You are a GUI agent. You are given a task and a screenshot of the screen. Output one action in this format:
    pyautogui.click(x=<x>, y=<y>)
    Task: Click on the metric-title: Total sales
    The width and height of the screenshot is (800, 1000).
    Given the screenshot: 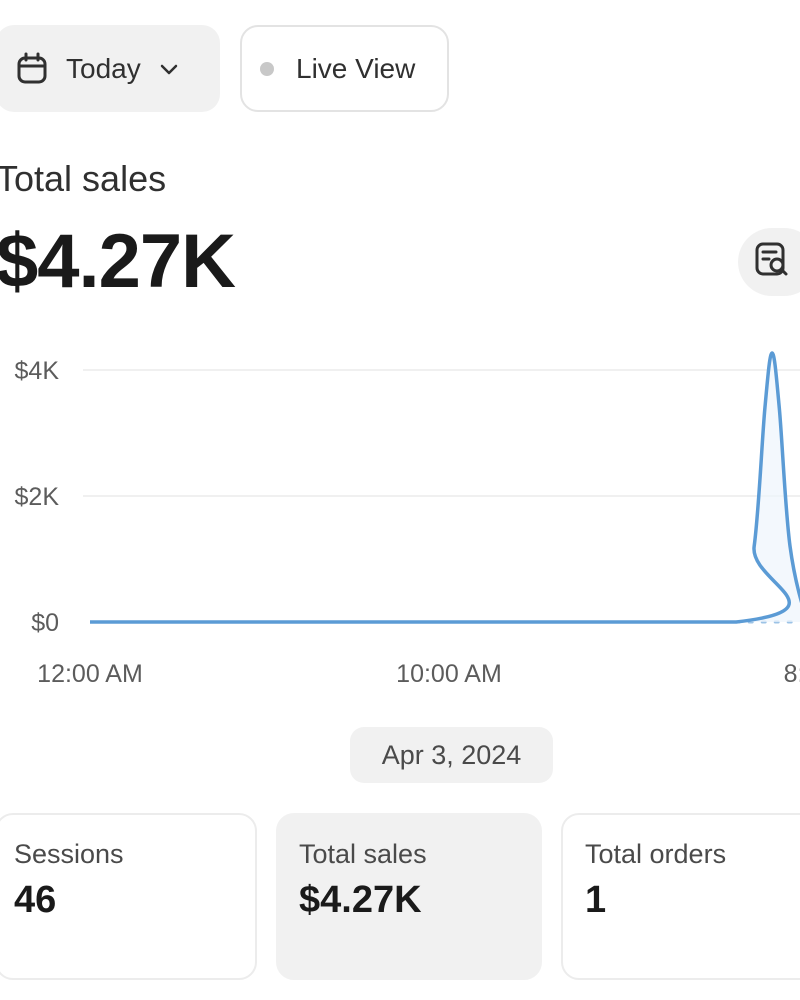 What is the action you would take?
    pyautogui.click(x=83, y=178)
    